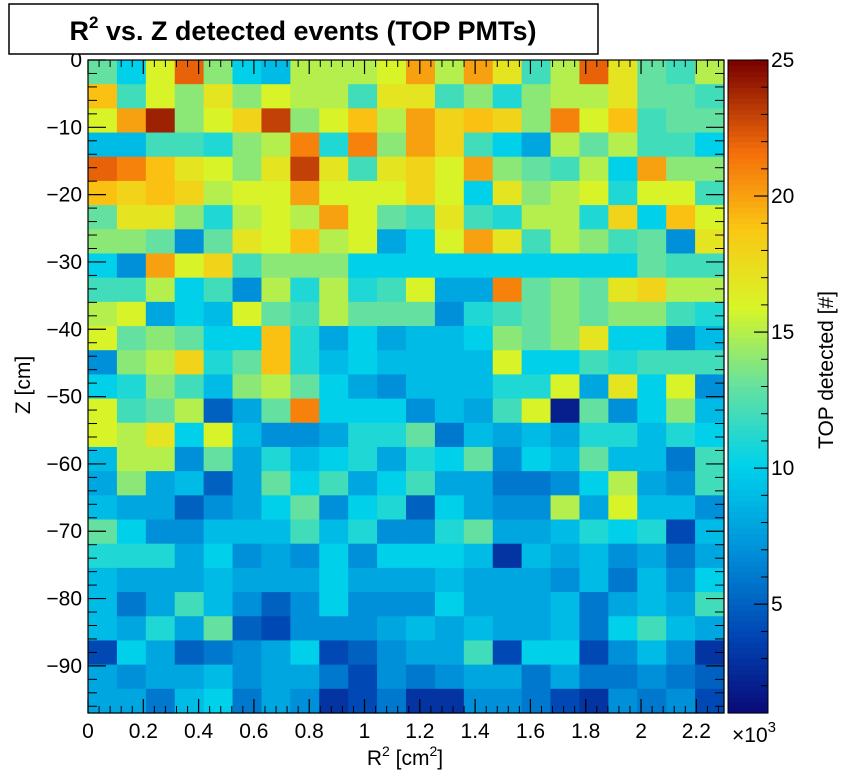 Image resolution: width=846 pixels, height=772 pixels. What do you see at coordinates (88, 731) in the screenshot?
I see `x-tick-label: 0` at bounding box center [88, 731].